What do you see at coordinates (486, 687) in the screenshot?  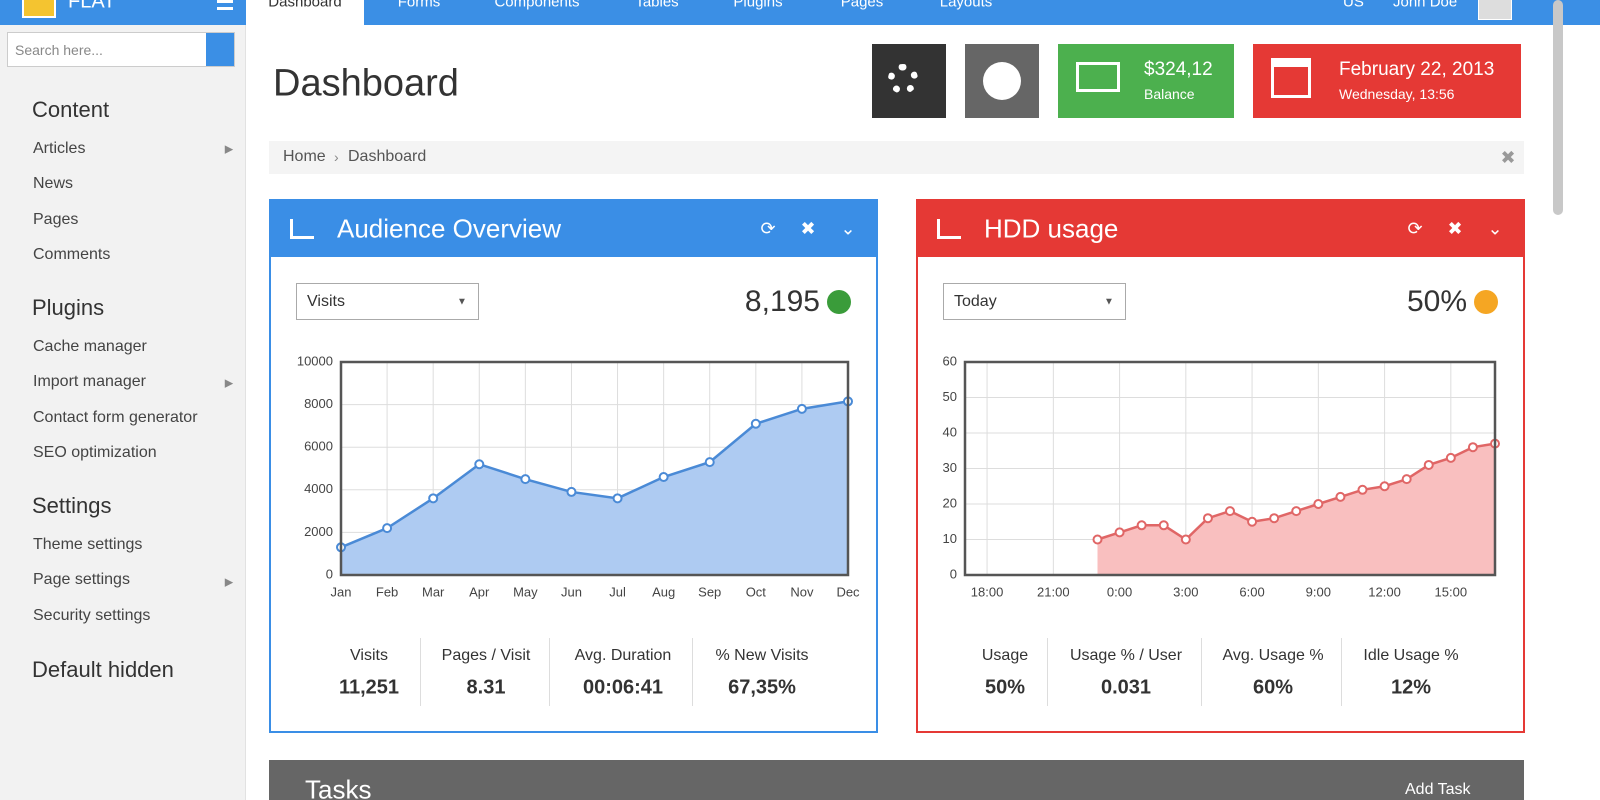 I see `stat-value: 8.31` at bounding box center [486, 687].